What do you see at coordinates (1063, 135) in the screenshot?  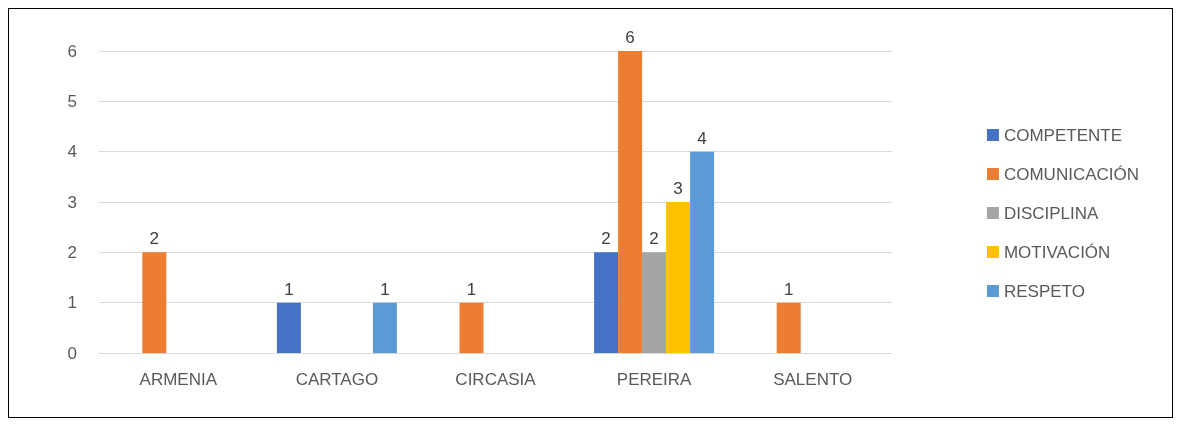 I see `legend-label: COMPETENTE` at bounding box center [1063, 135].